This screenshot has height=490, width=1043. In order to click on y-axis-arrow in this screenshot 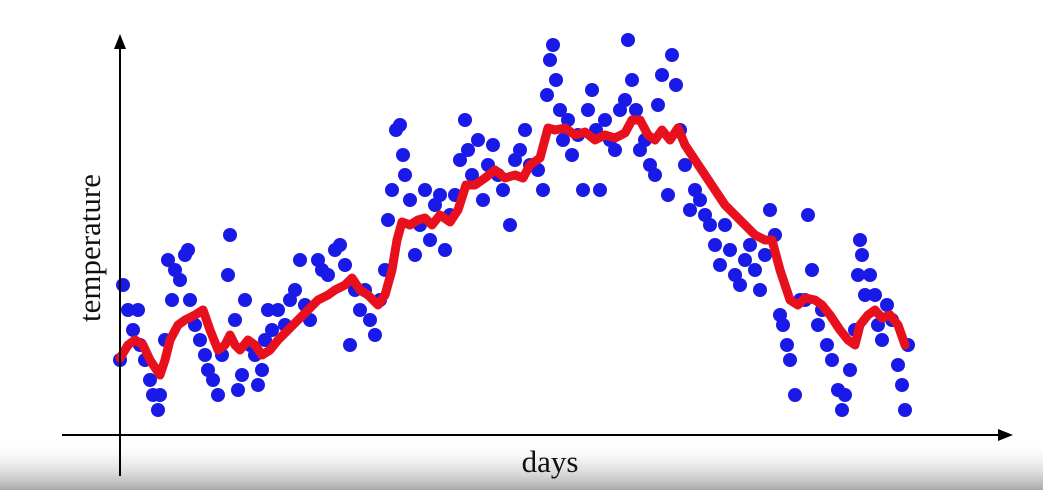, I will do `click(120, 41)`.